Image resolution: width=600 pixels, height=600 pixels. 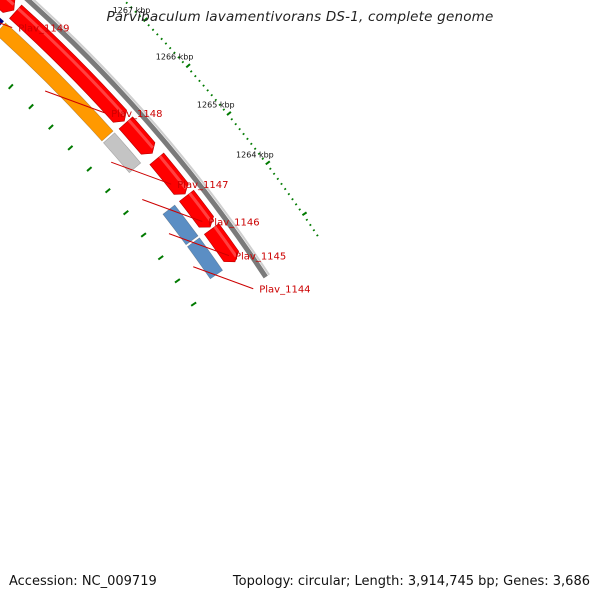 I want to click on gene-label: Plav_1144, so click(x=284, y=290).